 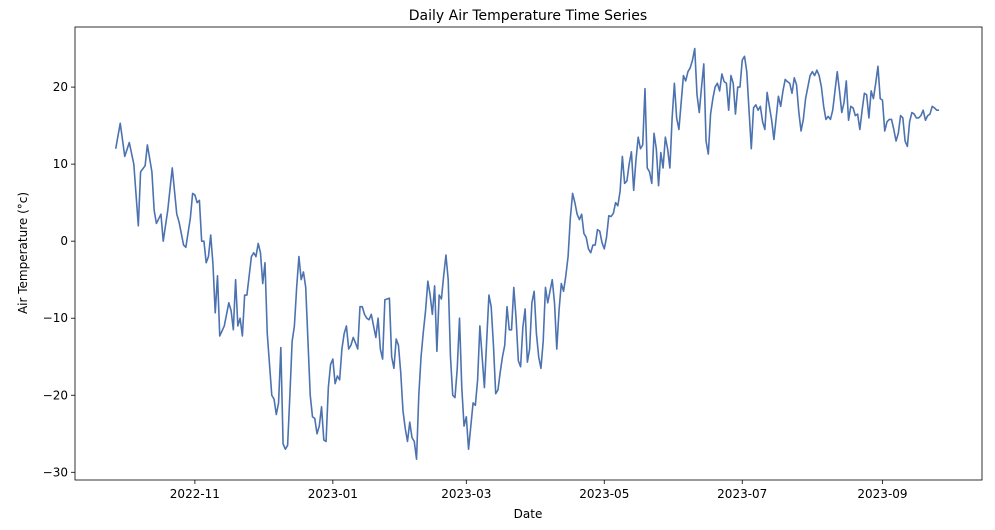 What do you see at coordinates (23, 253) in the screenshot?
I see `y-axis-label: Air Temperature (°c)` at bounding box center [23, 253].